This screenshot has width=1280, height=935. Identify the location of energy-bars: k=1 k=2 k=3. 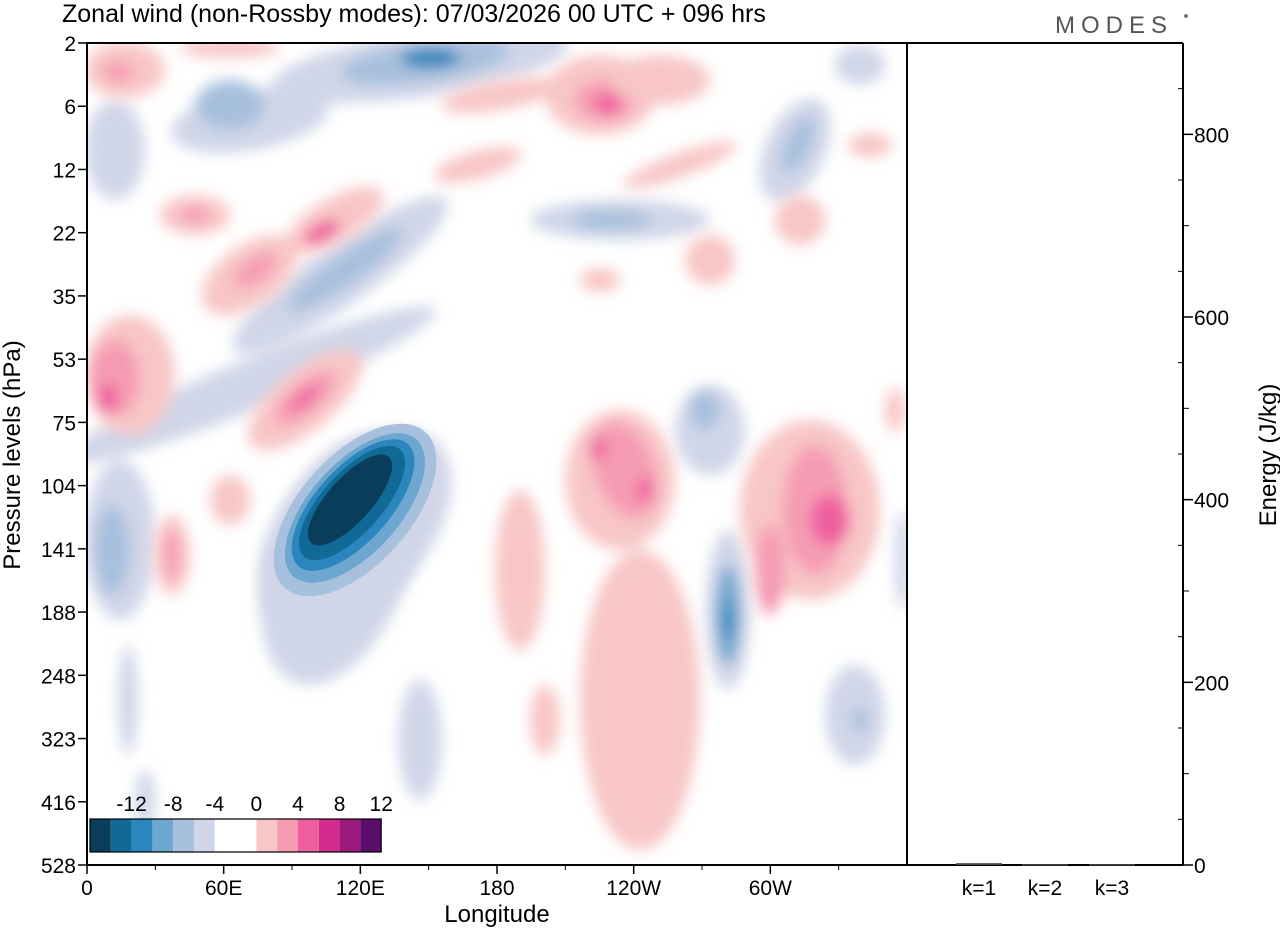
(1045, 881).